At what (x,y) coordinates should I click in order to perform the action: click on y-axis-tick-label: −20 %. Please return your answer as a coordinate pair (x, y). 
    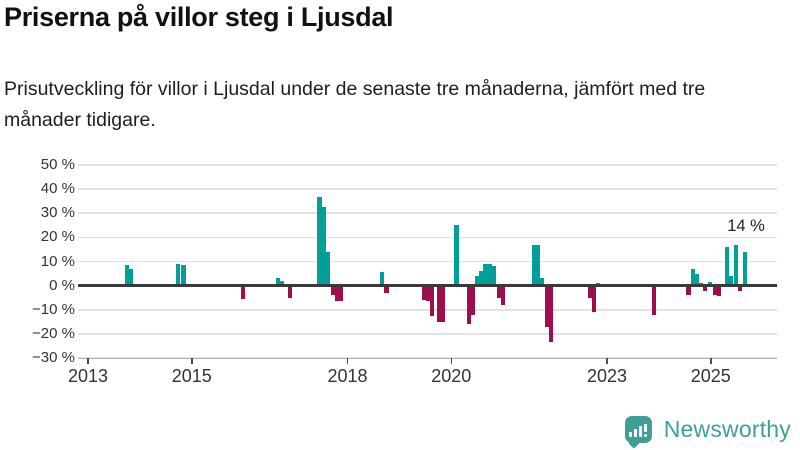
    Looking at the image, I should click on (53, 334).